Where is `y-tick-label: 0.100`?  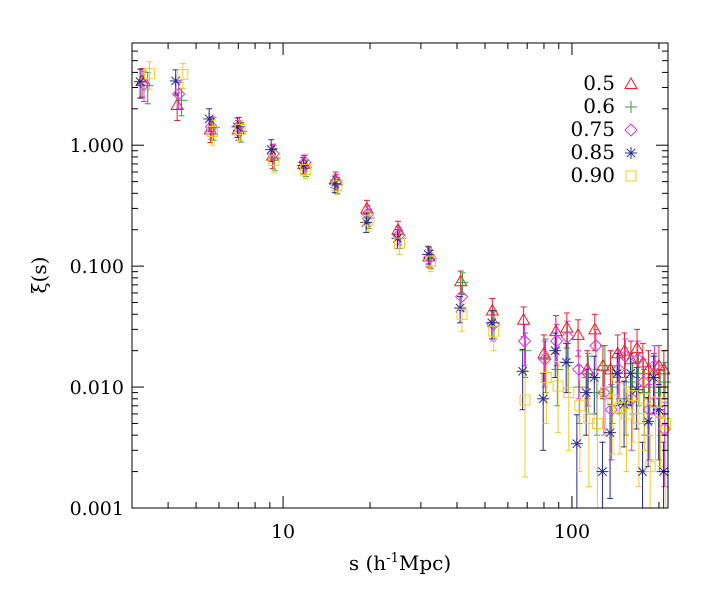 y-tick-label: 0.100 is located at coordinates (97, 267).